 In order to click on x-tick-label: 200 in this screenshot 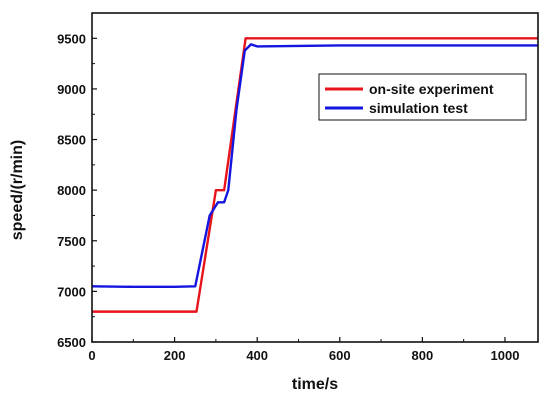, I will do `click(175, 355)`.